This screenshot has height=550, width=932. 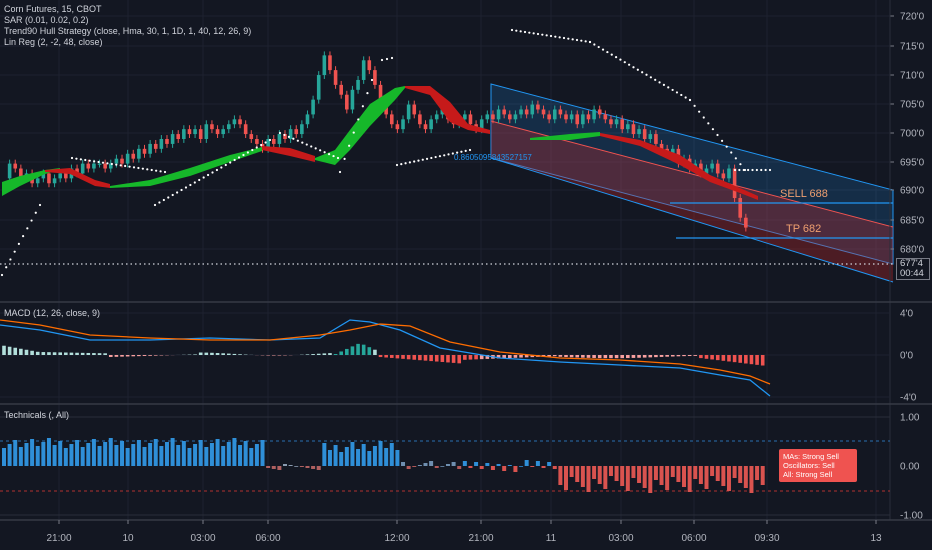 What do you see at coordinates (804, 194) in the screenshot?
I see `sell-order-label: SELL 688` at bounding box center [804, 194].